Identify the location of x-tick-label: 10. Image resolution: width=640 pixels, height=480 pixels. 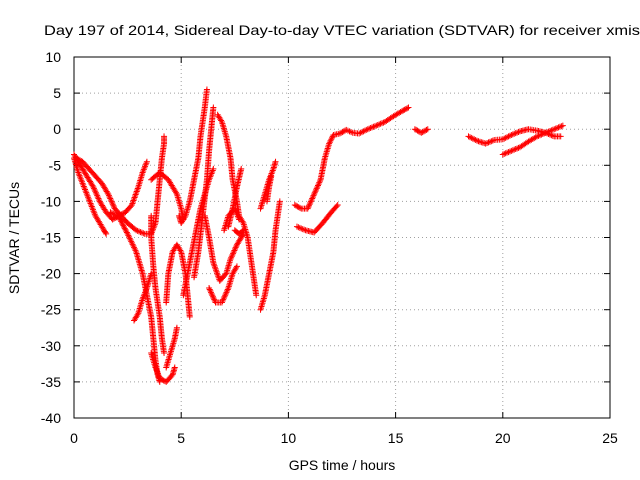
(289, 438).